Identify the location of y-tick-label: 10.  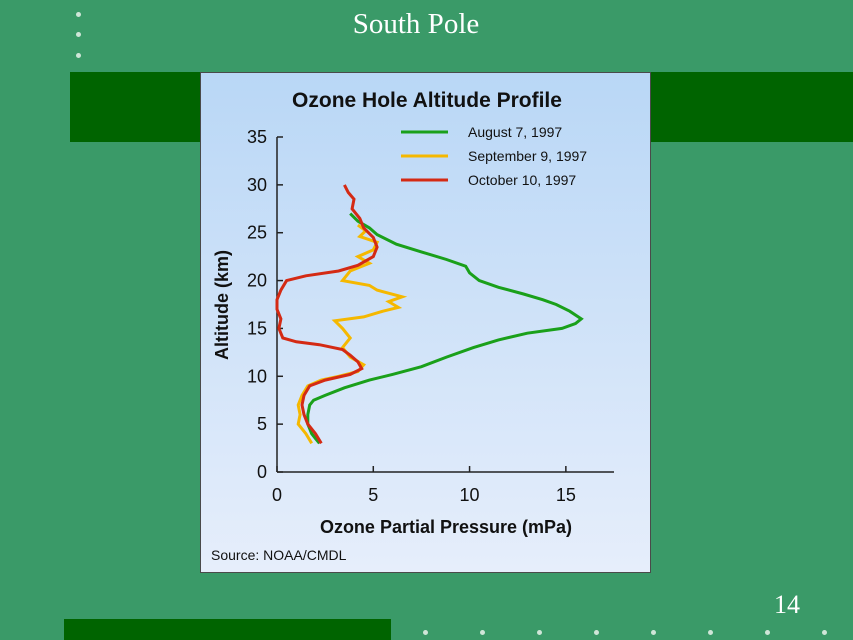
(257, 376).